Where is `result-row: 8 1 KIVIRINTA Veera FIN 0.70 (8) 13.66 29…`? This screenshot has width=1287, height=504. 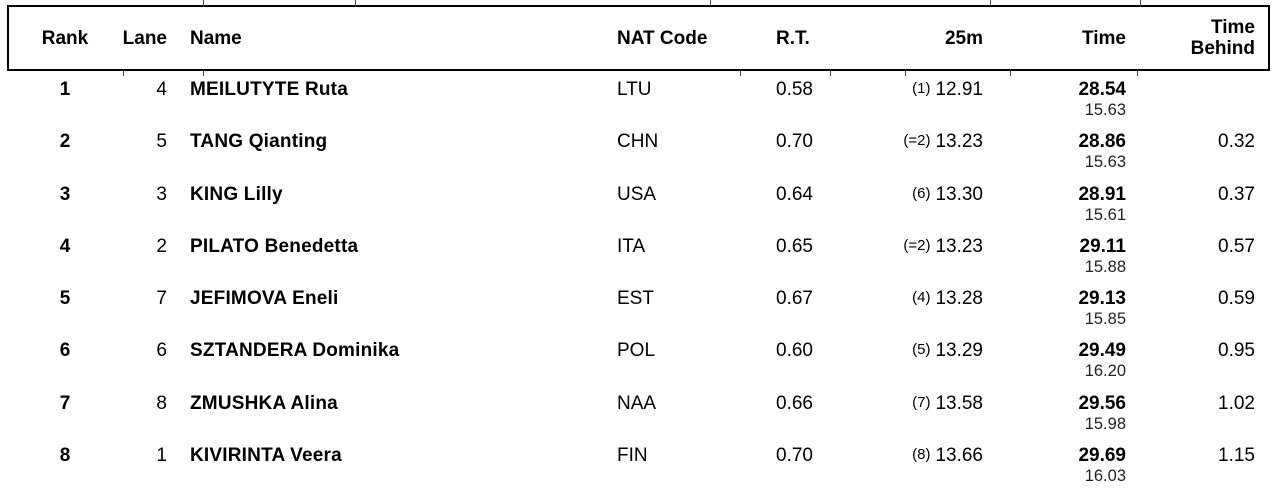 result-row: 8 1 KIVIRINTA Veera FIN 0.70 (8) 13.66 29… is located at coordinates (627, 472).